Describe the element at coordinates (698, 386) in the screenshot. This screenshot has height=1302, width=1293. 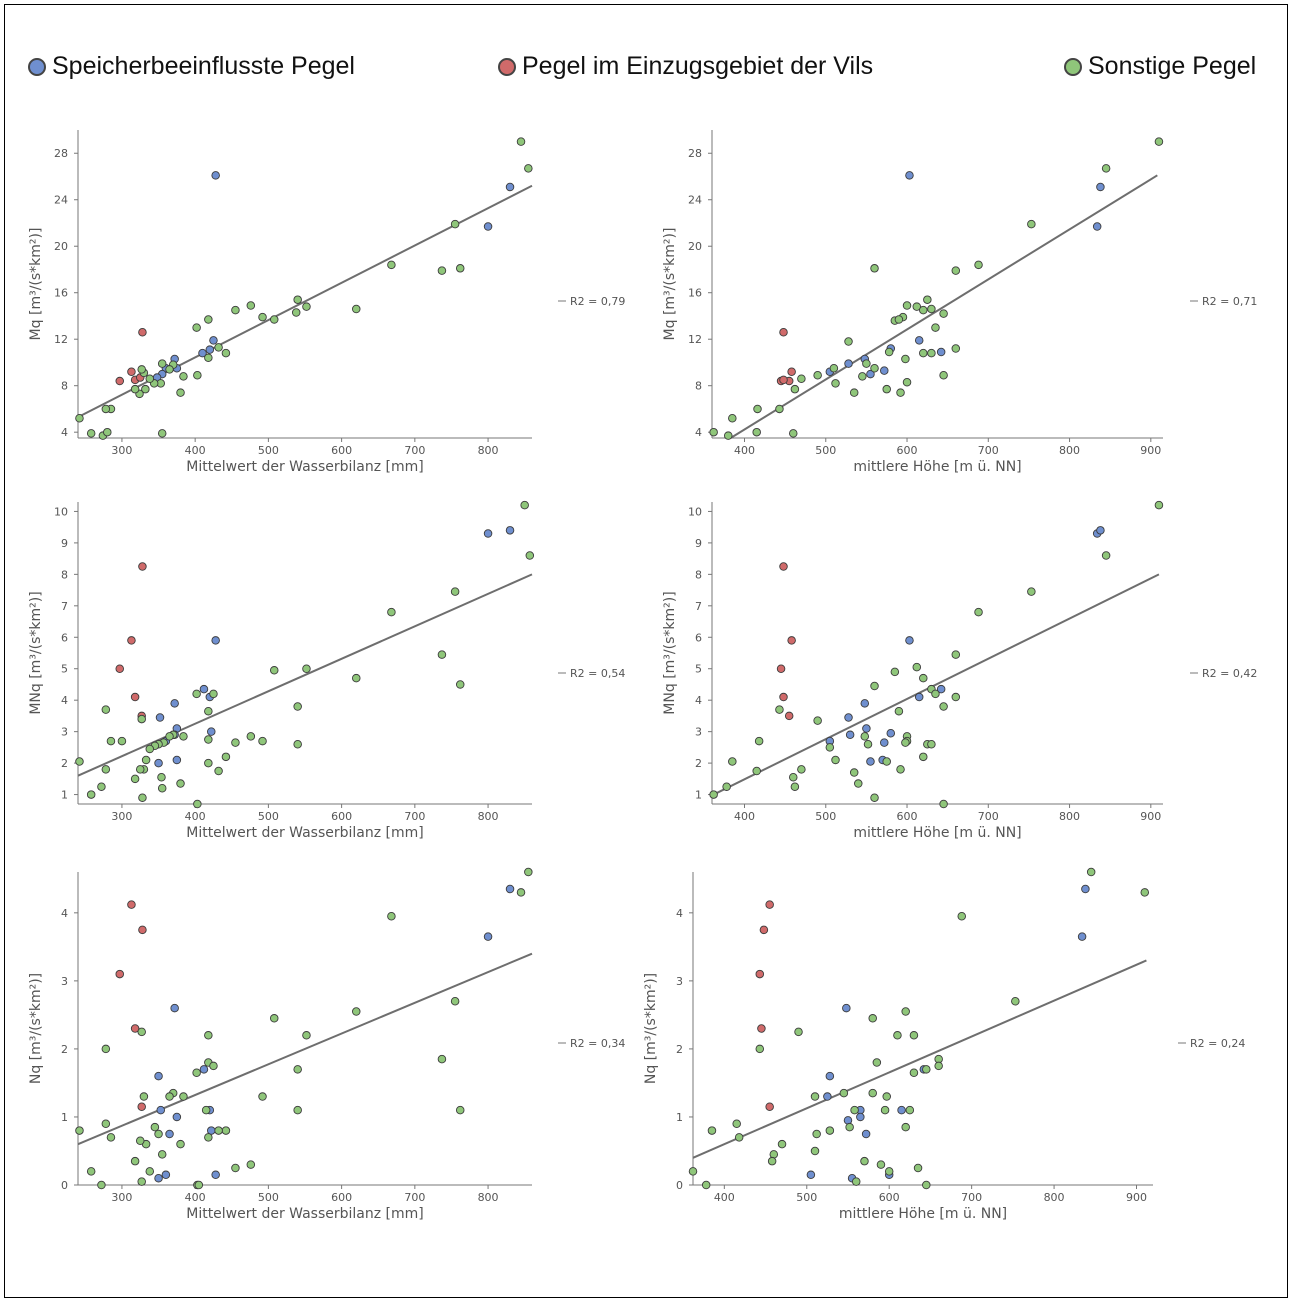
I see `y-tick-label: 8` at that location.